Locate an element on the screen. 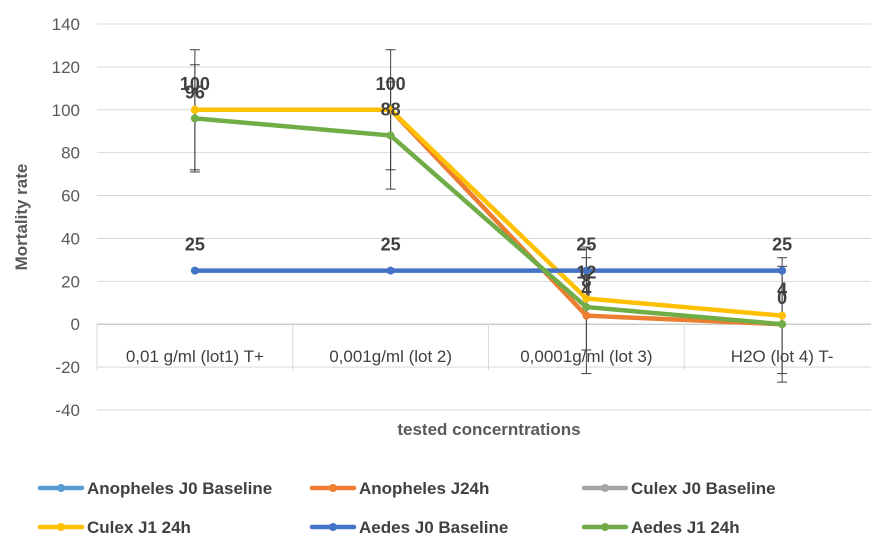 The image size is (871, 537). legend-label: Culex J1 24h is located at coordinates (139, 527).